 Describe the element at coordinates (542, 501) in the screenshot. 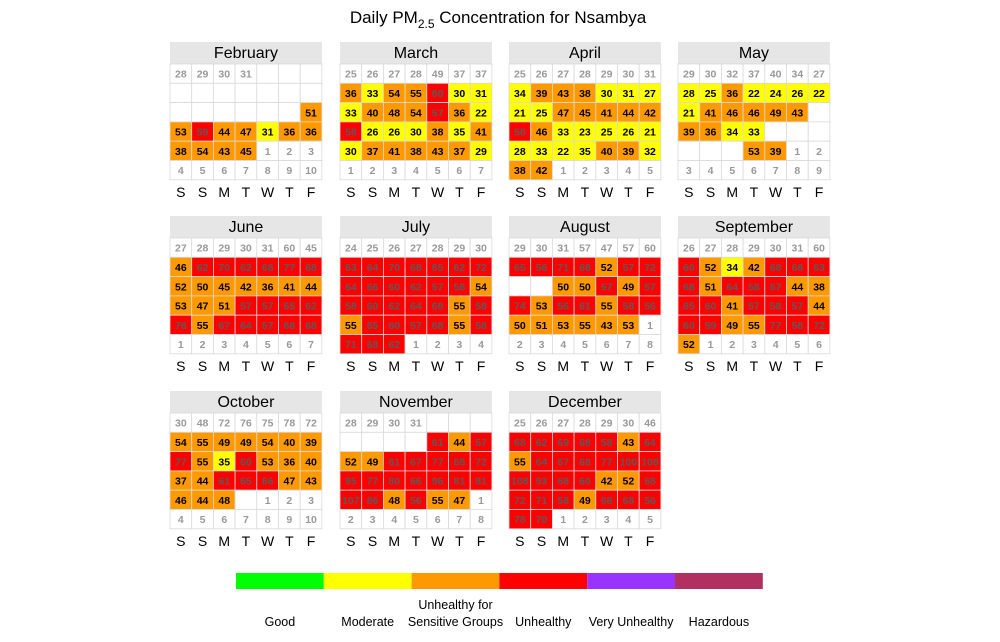

I see `day-value-label: 71` at that location.